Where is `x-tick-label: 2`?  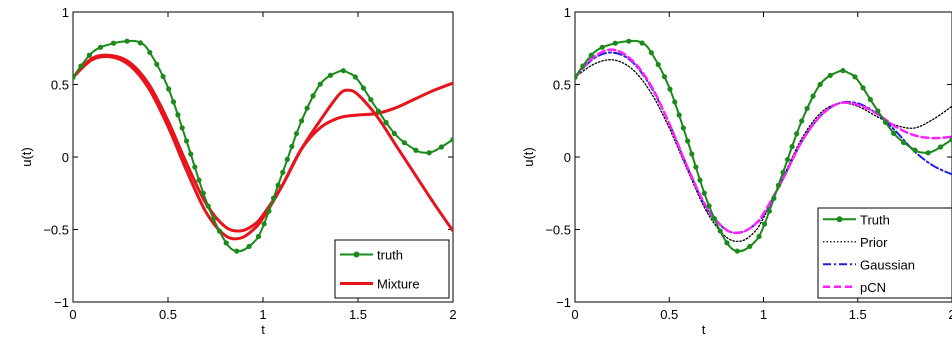
x-tick-label: 2 is located at coordinates (950, 314).